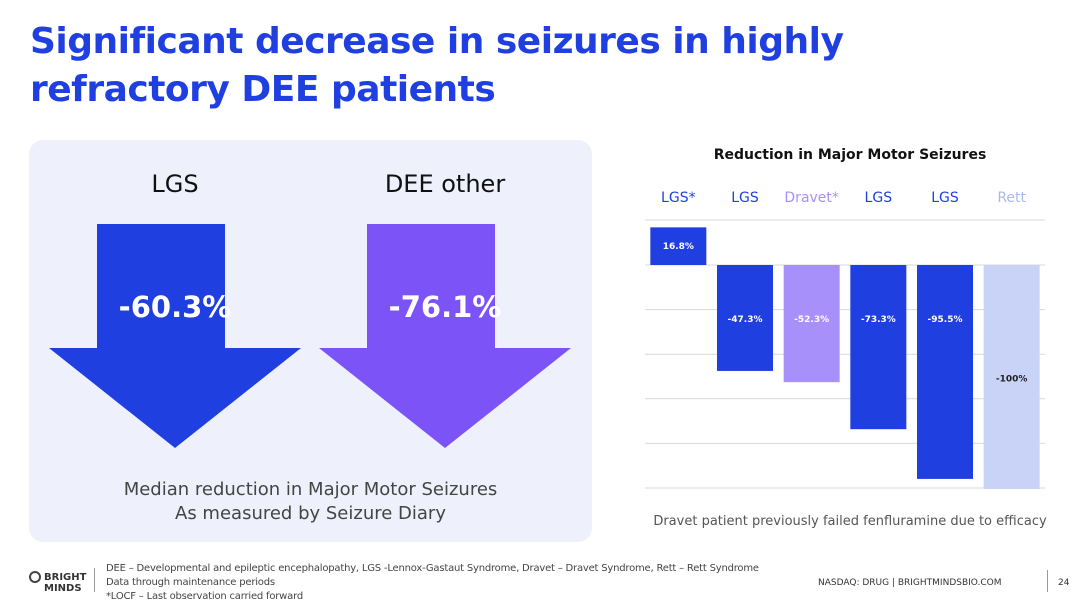 The height and width of the screenshot is (611, 1089). I want to click on panel-caption-line-2: As measured by Seizure Diary, so click(310, 513).